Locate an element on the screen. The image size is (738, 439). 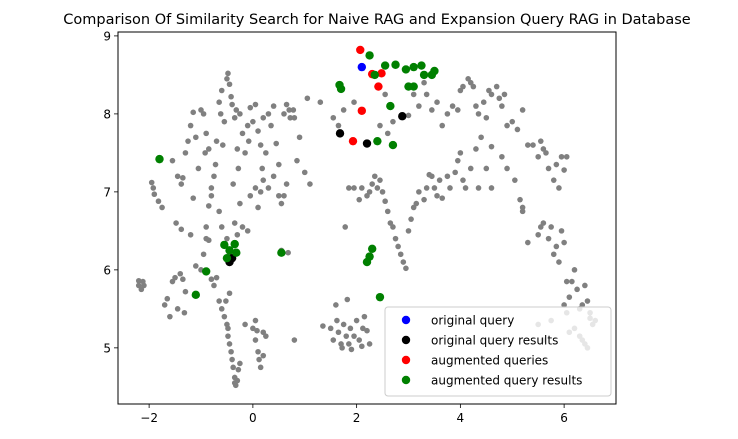
x-tick-label: −2 is located at coordinates (149, 418).